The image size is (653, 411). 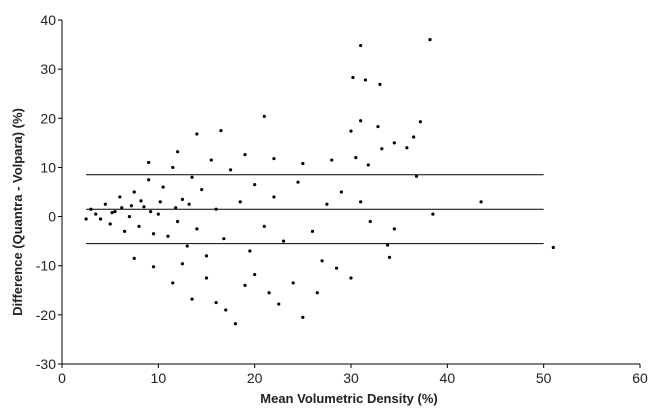 I want to click on y-axis-title-group: Difference (Quantra - Volpara) (%), so click(x=17, y=212).